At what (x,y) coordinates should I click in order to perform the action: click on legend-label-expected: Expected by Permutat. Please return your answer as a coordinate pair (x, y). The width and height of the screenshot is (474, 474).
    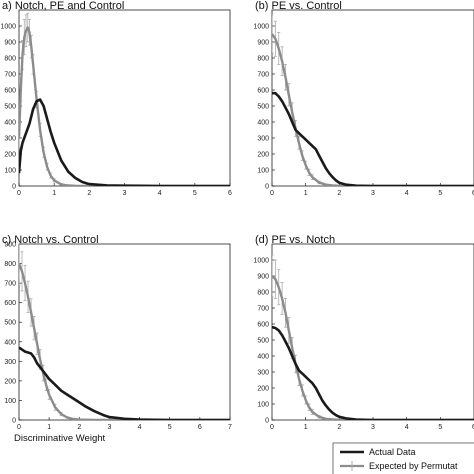
    Looking at the image, I should click on (413, 466).